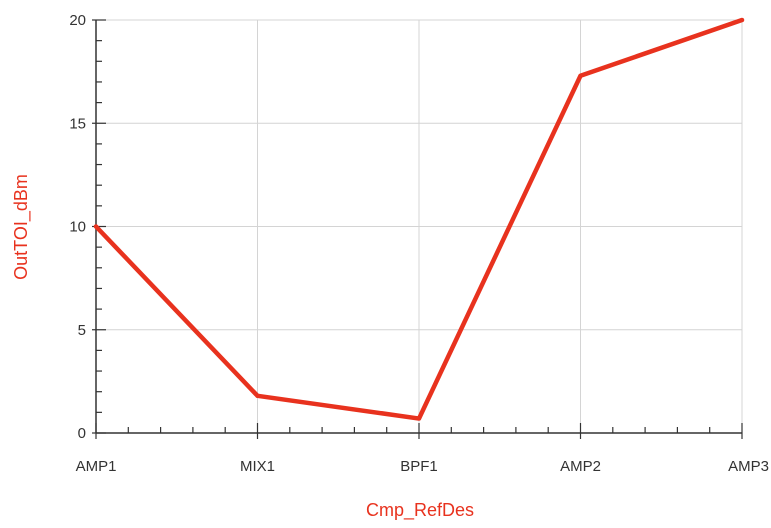 The width and height of the screenshot is (771, 528). What do you see at coordinates (21, 227) in the screenshot?
I see `y-axis-title: OutTOI_dBm` at bounding box center [21, 227].